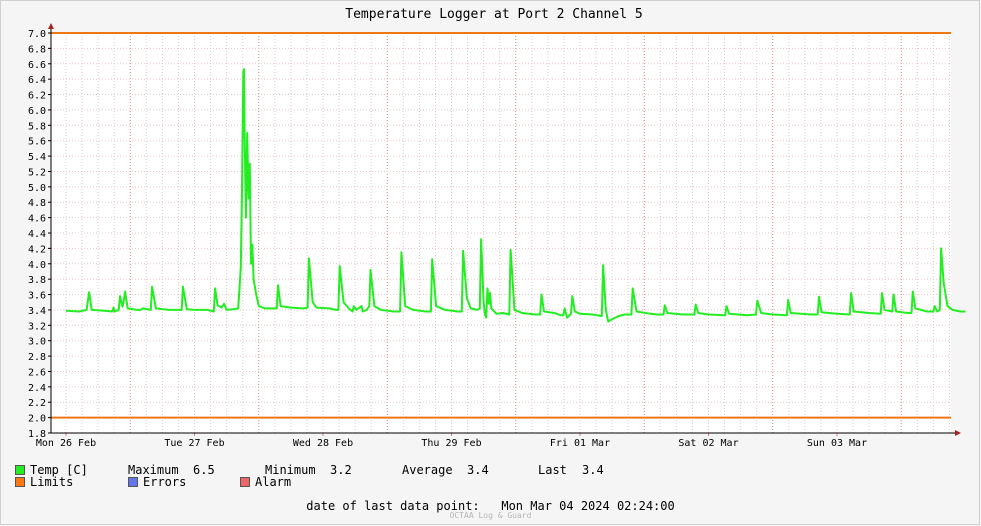 The width and height of the screenshot is (981, 526). What do you see at coordinates (37, 372) in the screenshot?
I see `y-tick-label: 2.6` at bounding box center [37, 372].